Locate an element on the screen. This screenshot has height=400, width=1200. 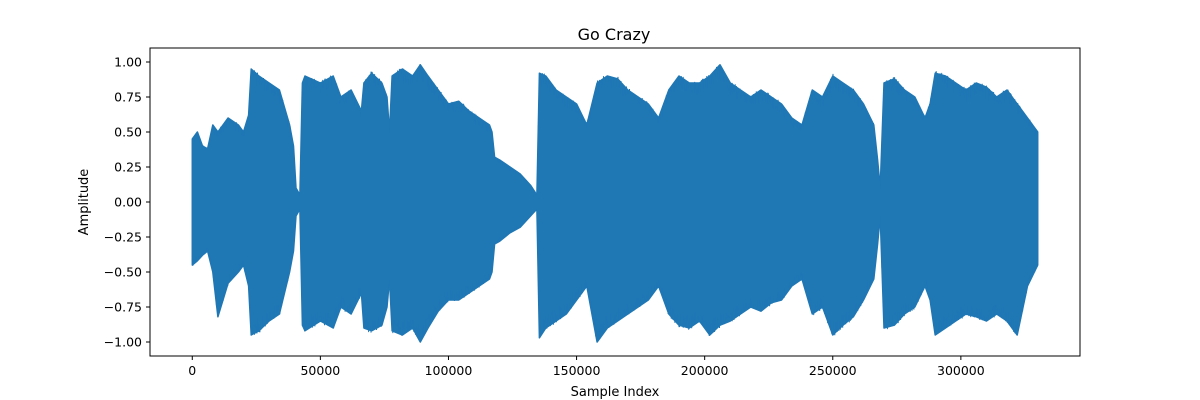
x-axis-title: Sample Index is located at coordinates (615, 392).